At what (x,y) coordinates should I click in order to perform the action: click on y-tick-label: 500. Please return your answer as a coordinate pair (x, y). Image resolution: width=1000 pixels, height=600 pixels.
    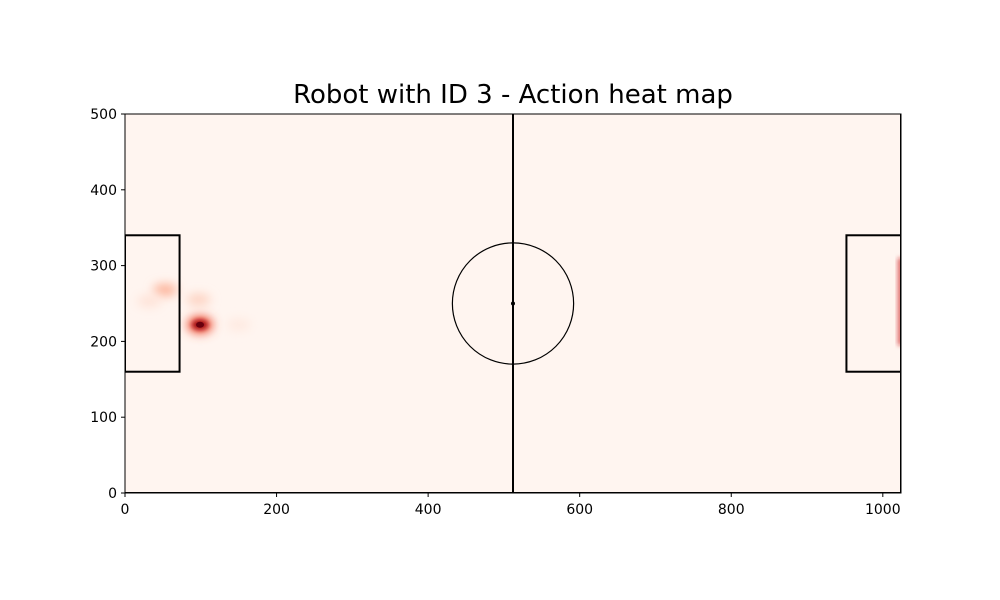
    Looking at the image, I should click on (103, 115).